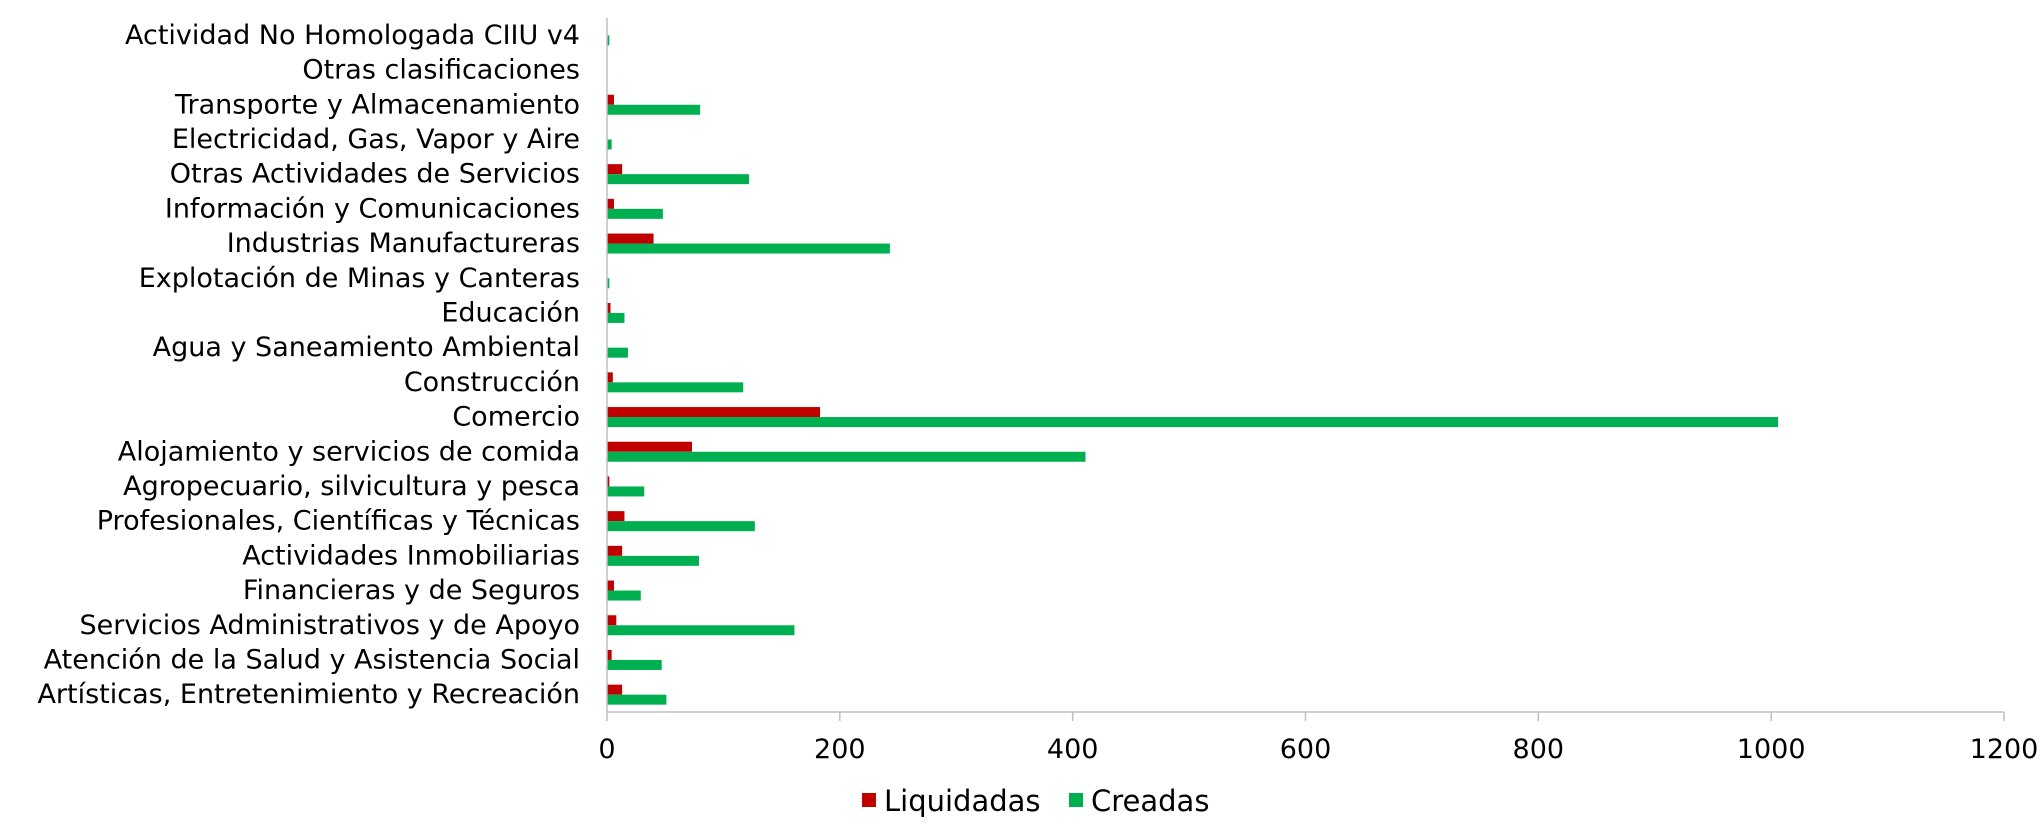  I want to click on category-label: Atención de la Salud y Asistencia Social, so click(312, 659).